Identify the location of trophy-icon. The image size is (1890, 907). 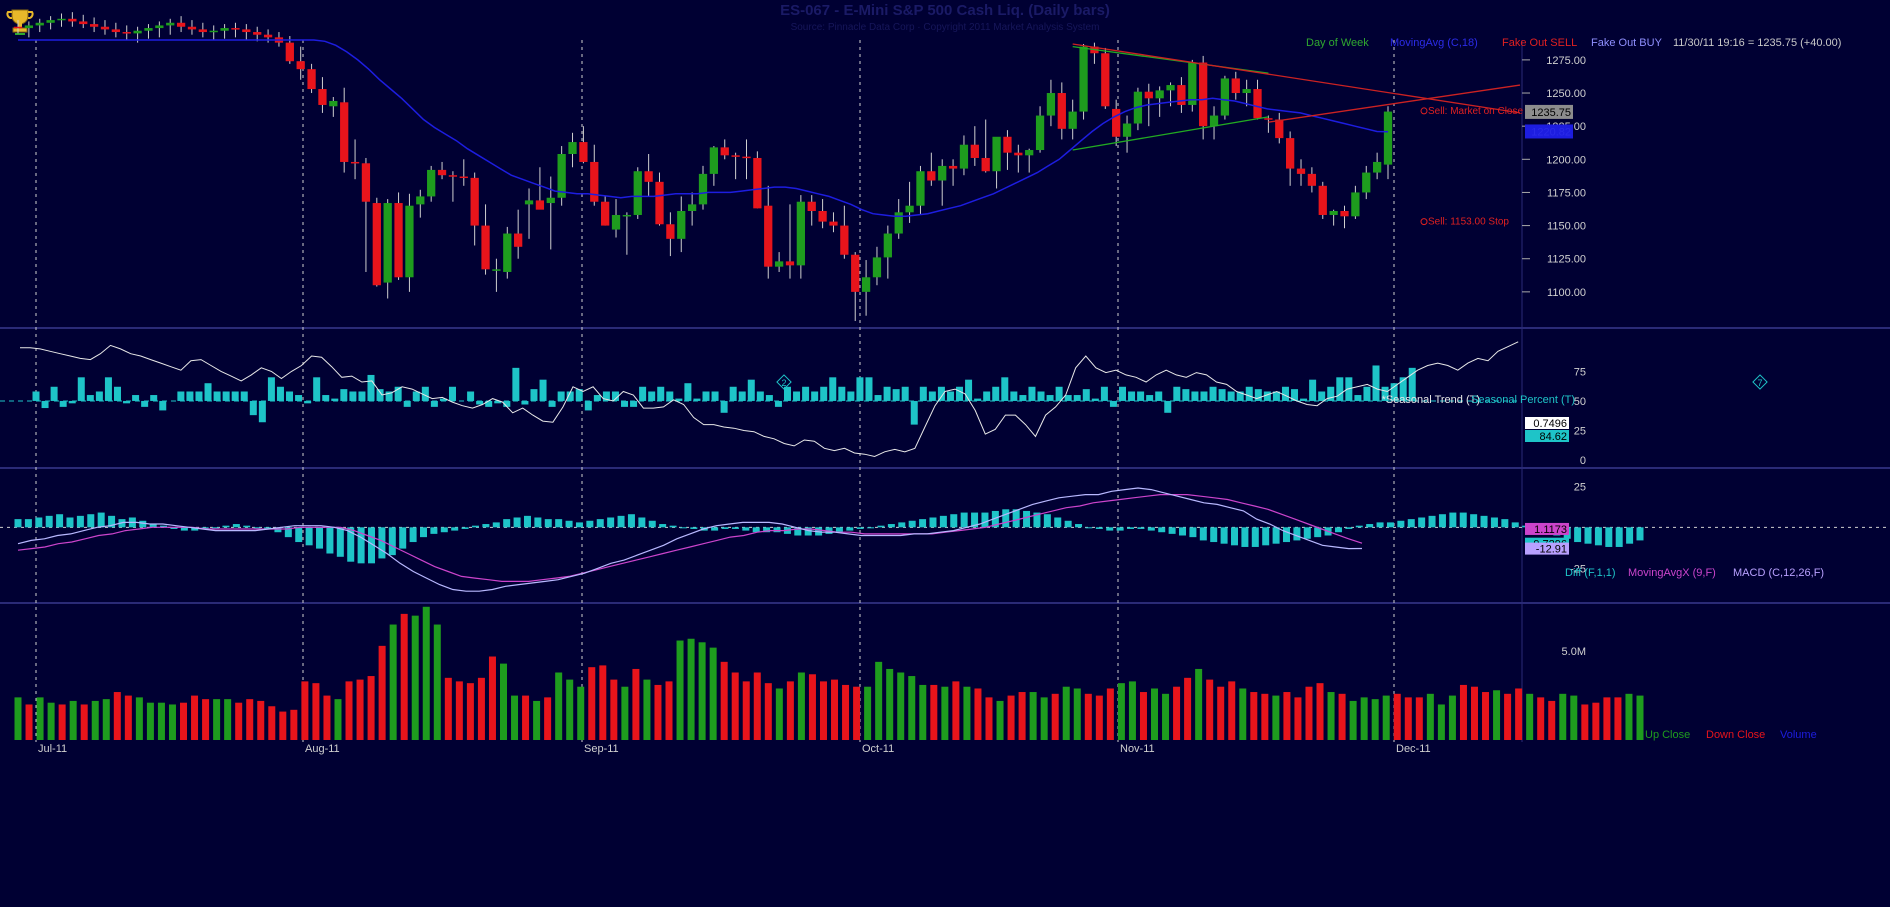
(20, 20).